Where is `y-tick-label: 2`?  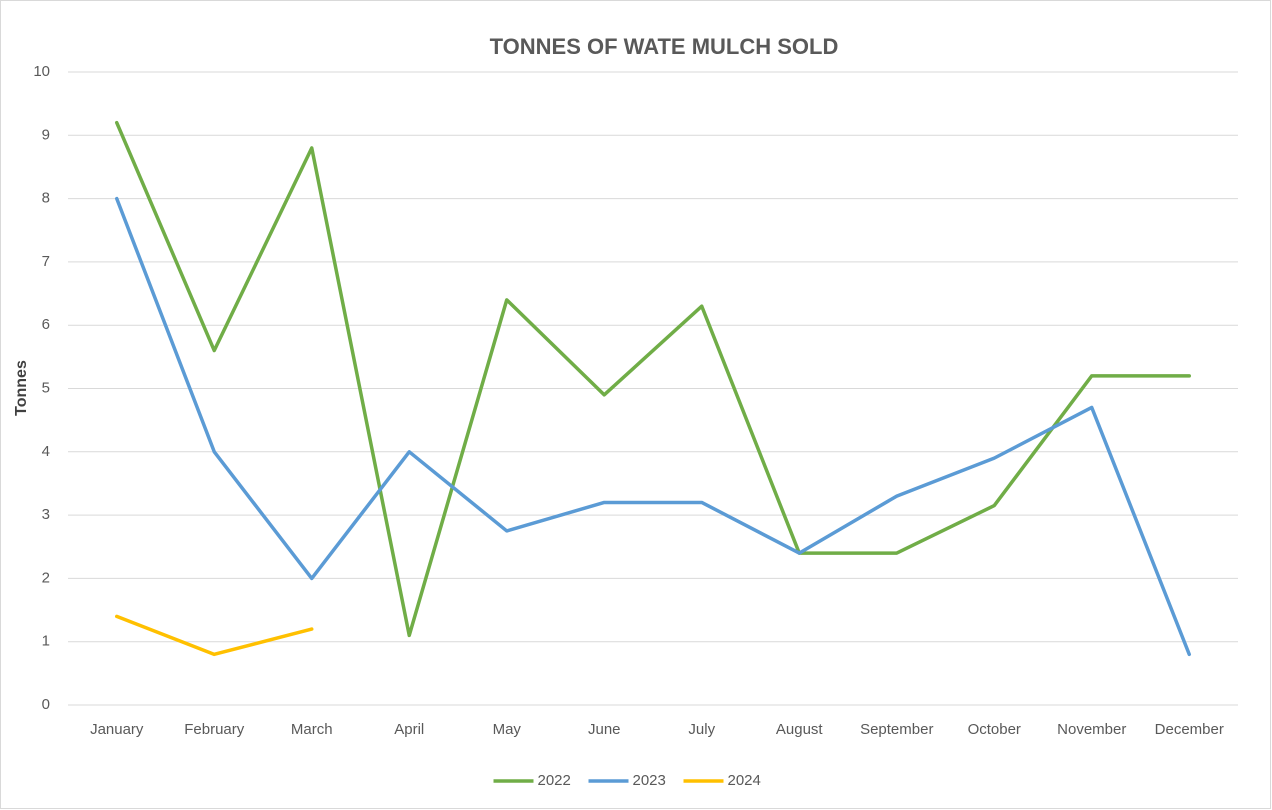 y-tick-label: 2 is located at coordinates (46, 577).